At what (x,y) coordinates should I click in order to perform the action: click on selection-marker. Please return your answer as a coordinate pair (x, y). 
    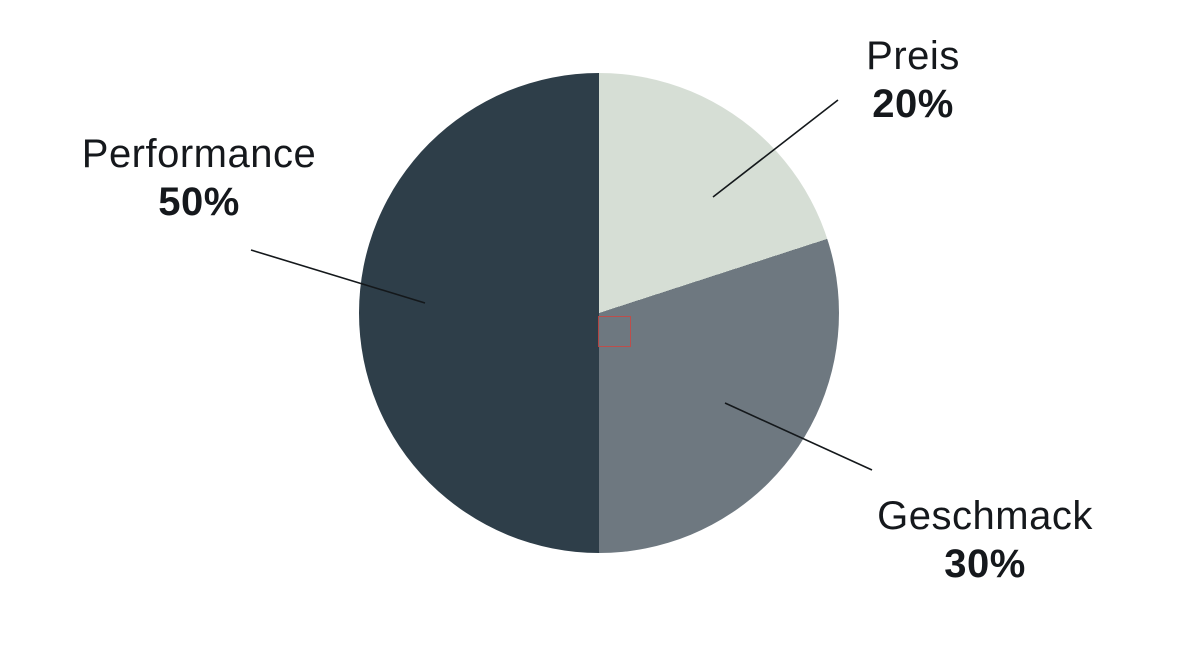
    Looking at the image, I should click on (614, 331).